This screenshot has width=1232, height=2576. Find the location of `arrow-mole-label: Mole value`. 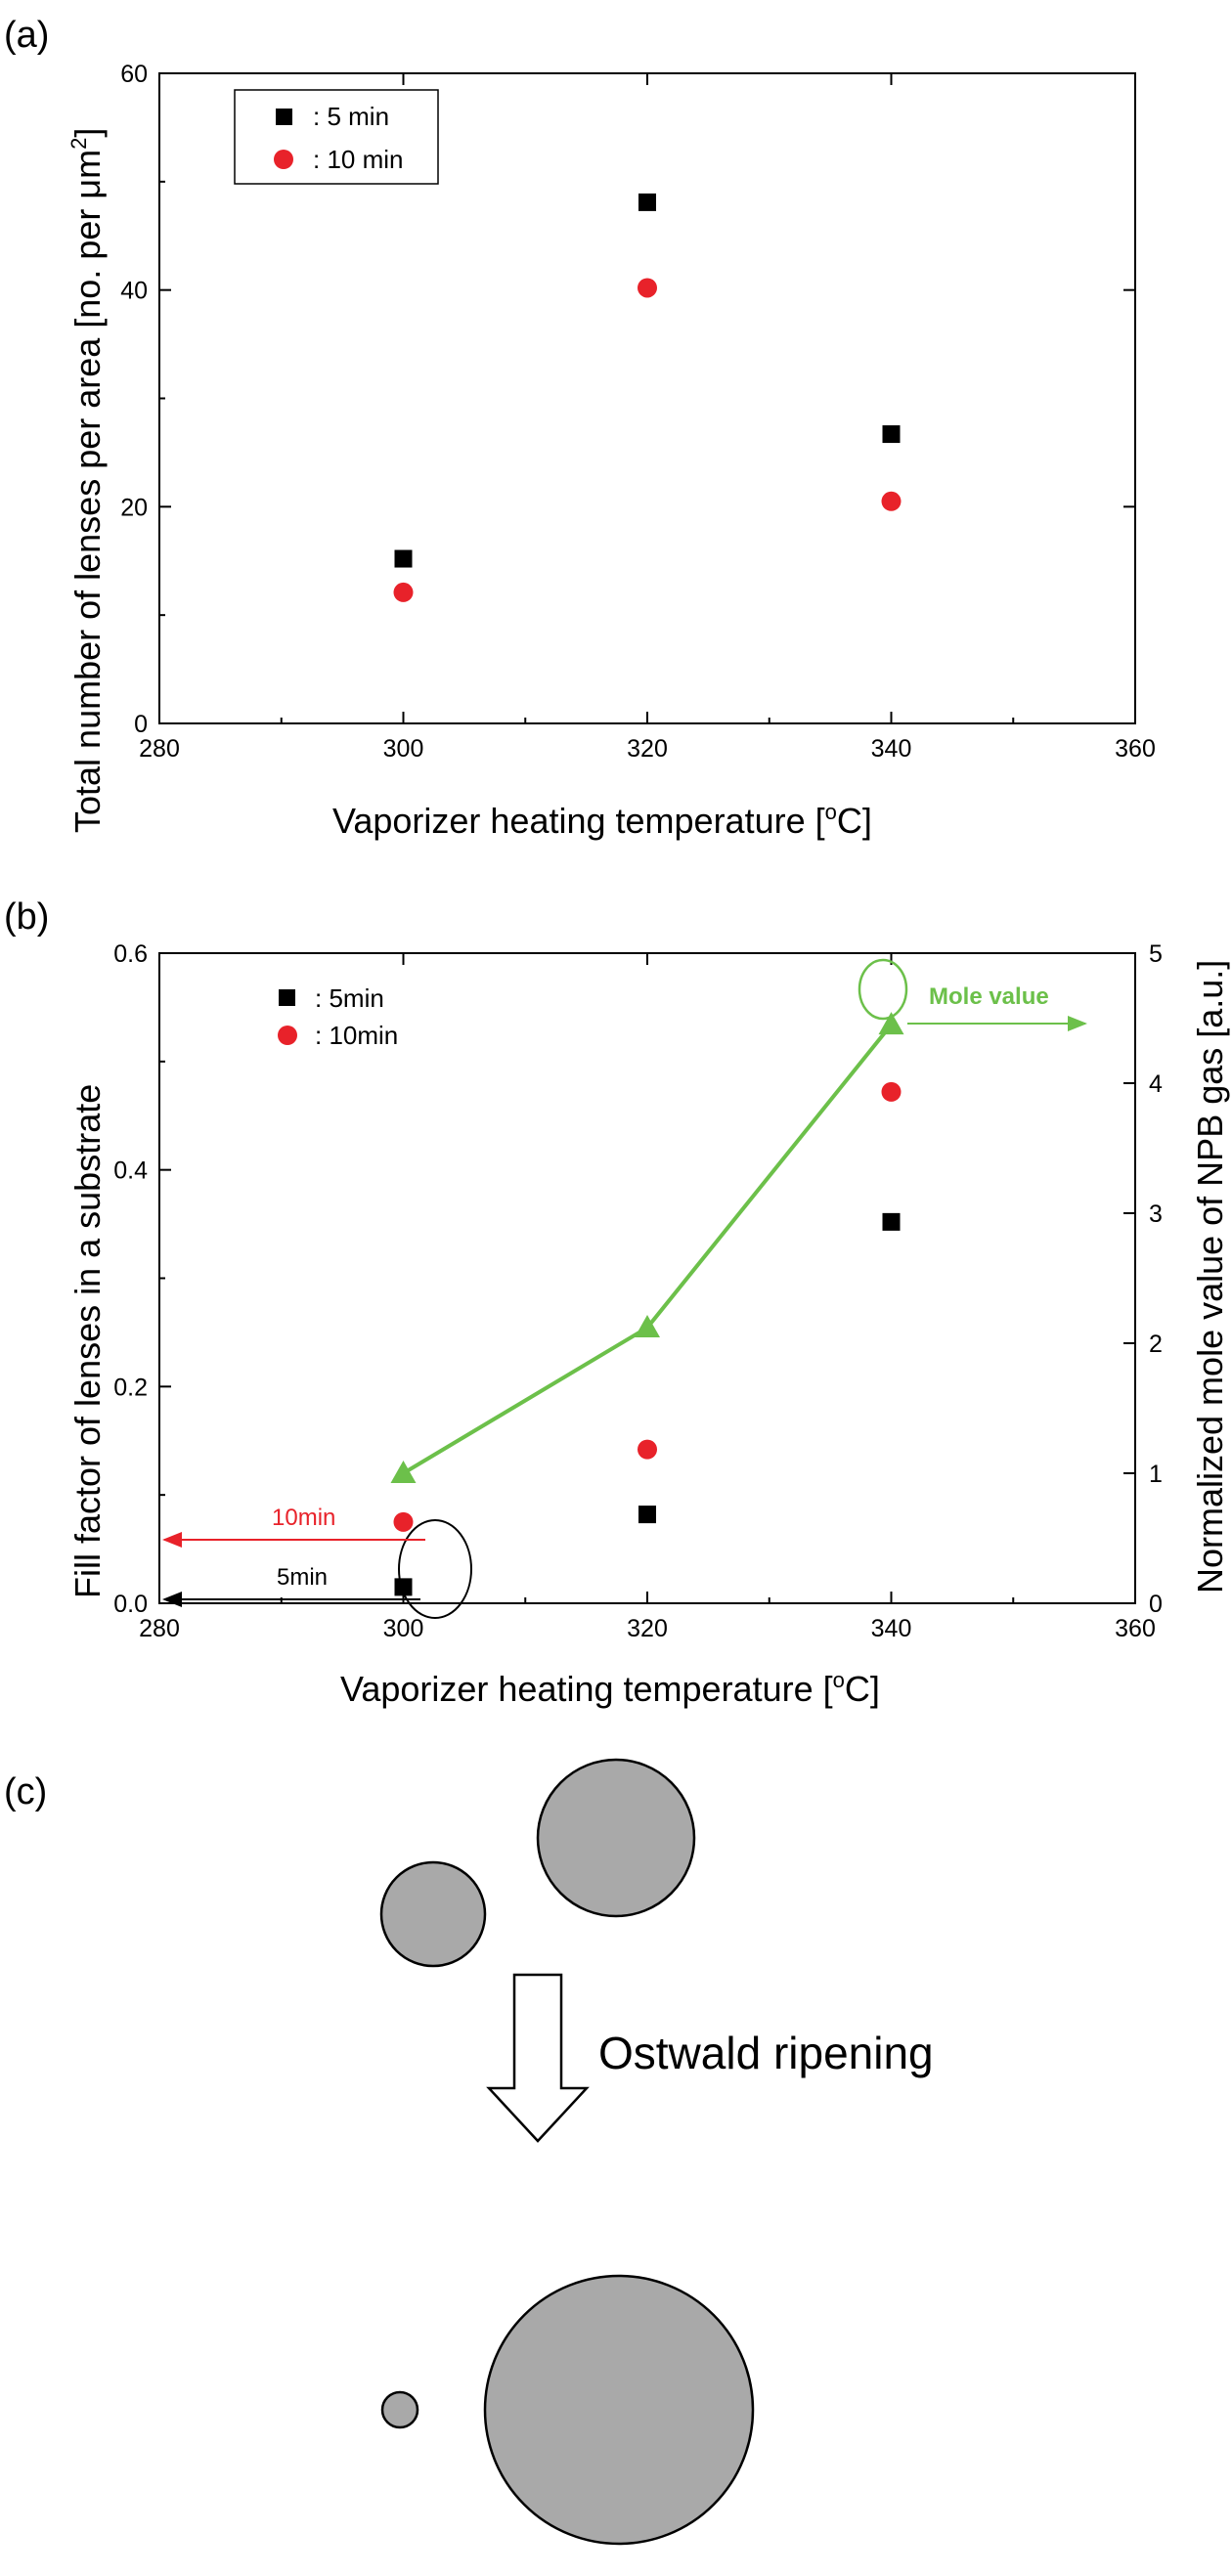

arrow-mole-label: Mole value is located at coordinates (989, 996).